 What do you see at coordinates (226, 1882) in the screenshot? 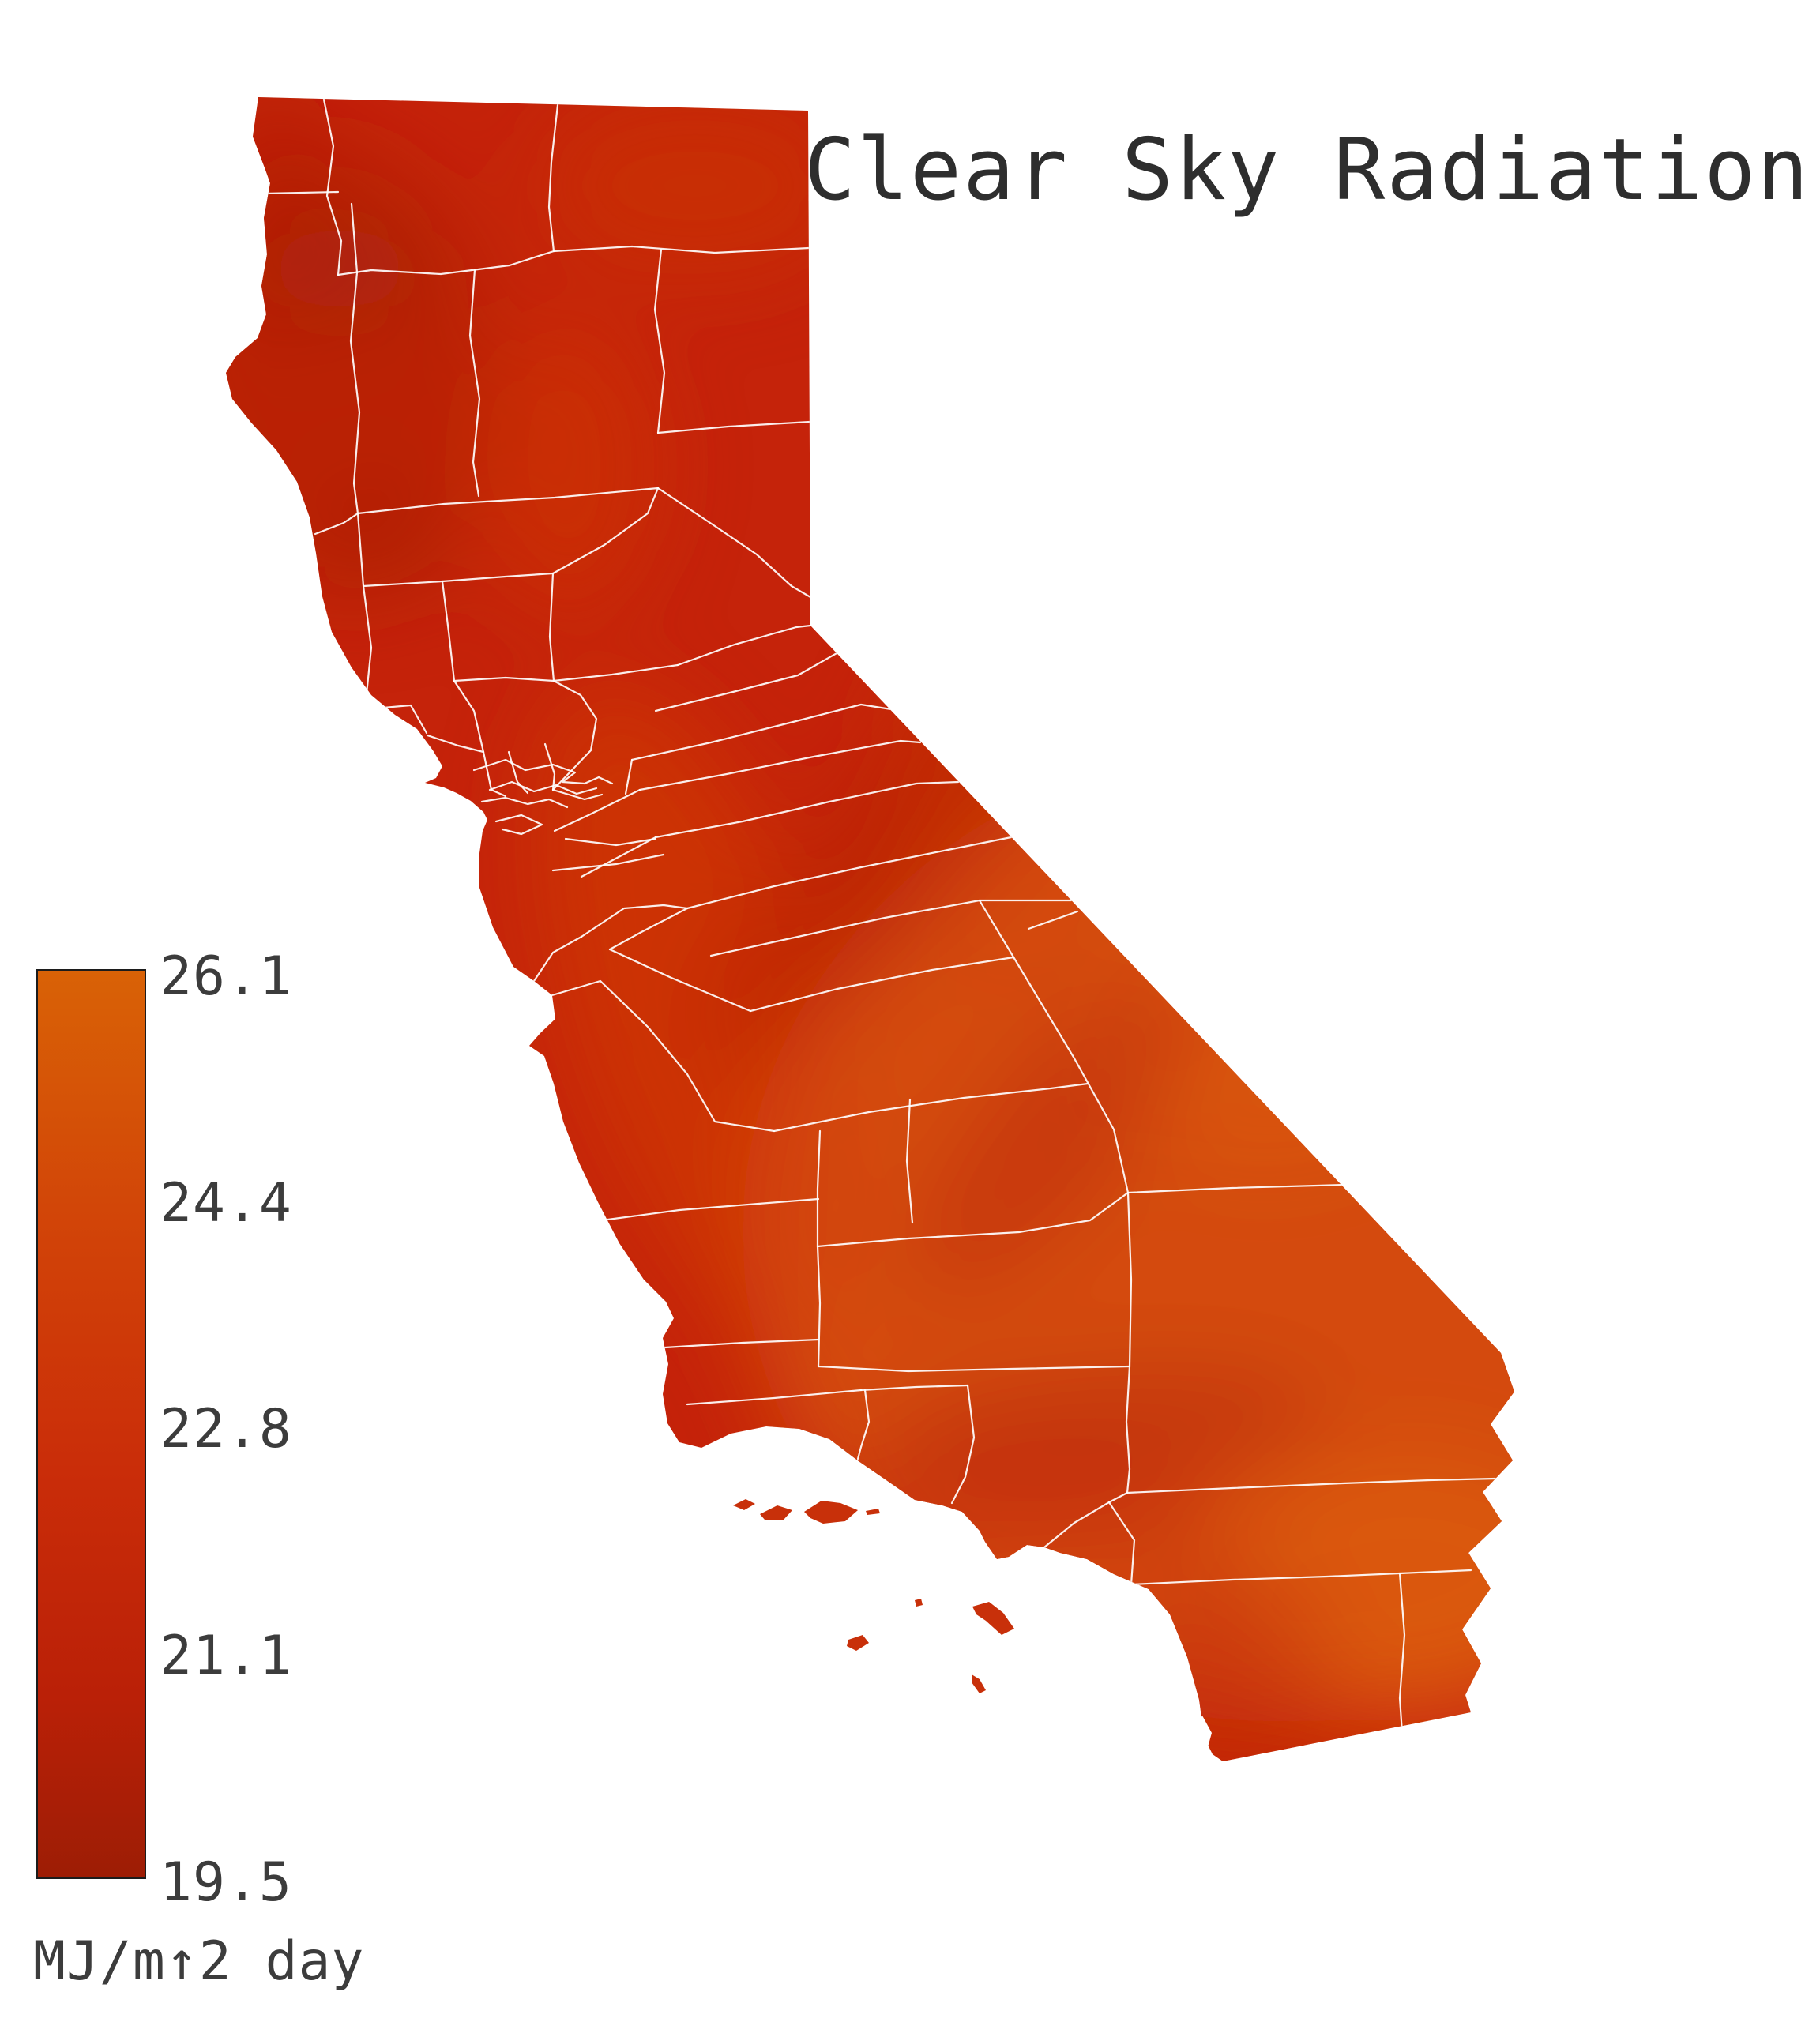
I see `colorbar-tick-min: 19.5` at bounding box center [226, 1882].